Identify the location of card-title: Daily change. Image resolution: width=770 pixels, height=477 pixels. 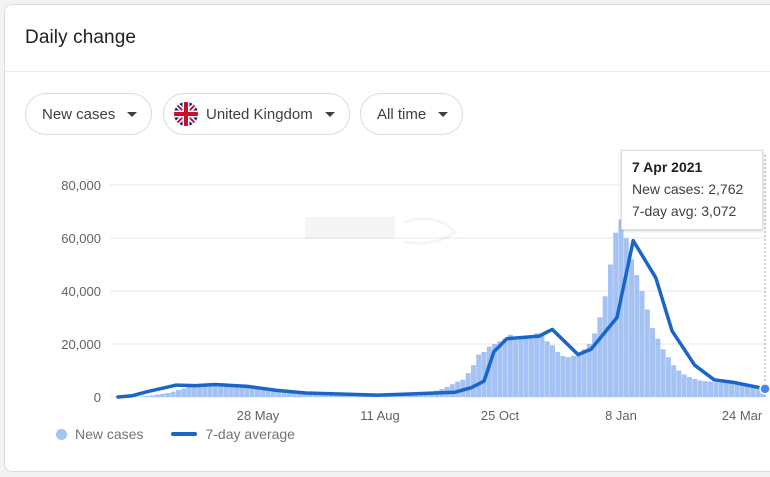
(81, 37).